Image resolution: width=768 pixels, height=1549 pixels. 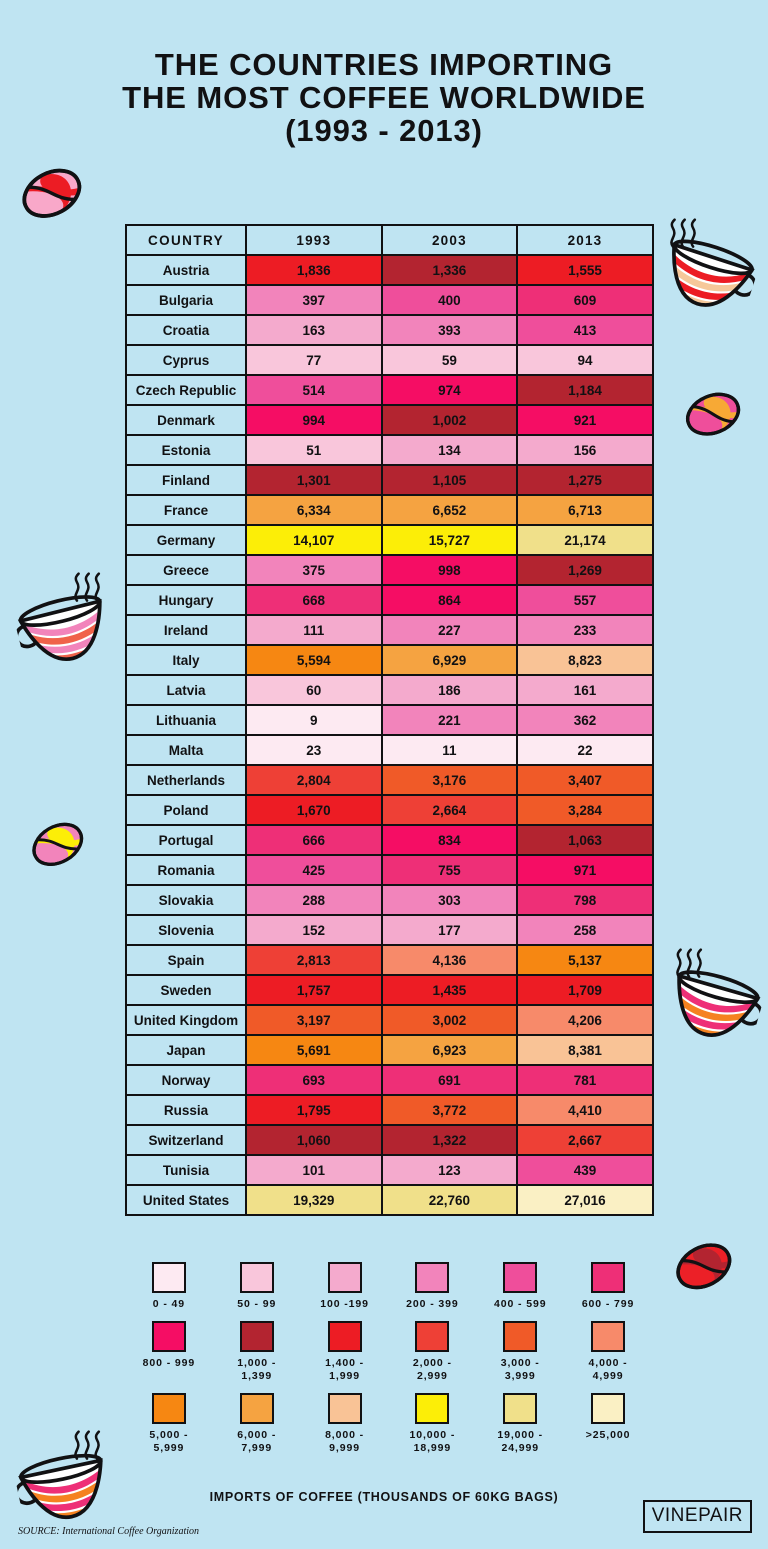 What do you see at coordinates (186, 930) in the screenshot?
I see `country-name-cell: Slovenia` at bounding box center [186, 930].